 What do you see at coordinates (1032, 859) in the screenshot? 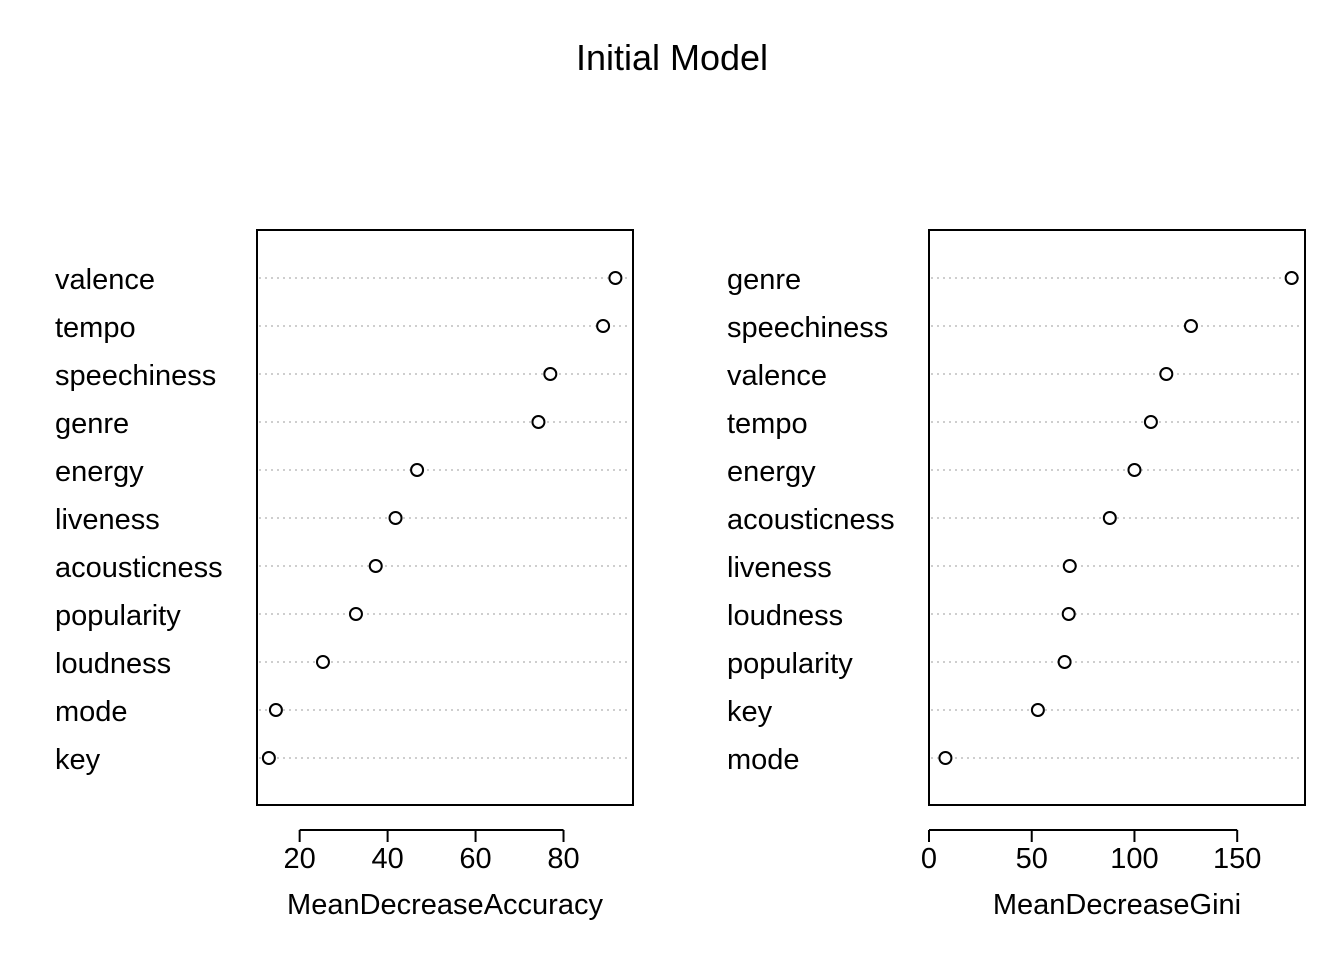
I see `x-tick-label: 50` at bounding box center [1032, 859].